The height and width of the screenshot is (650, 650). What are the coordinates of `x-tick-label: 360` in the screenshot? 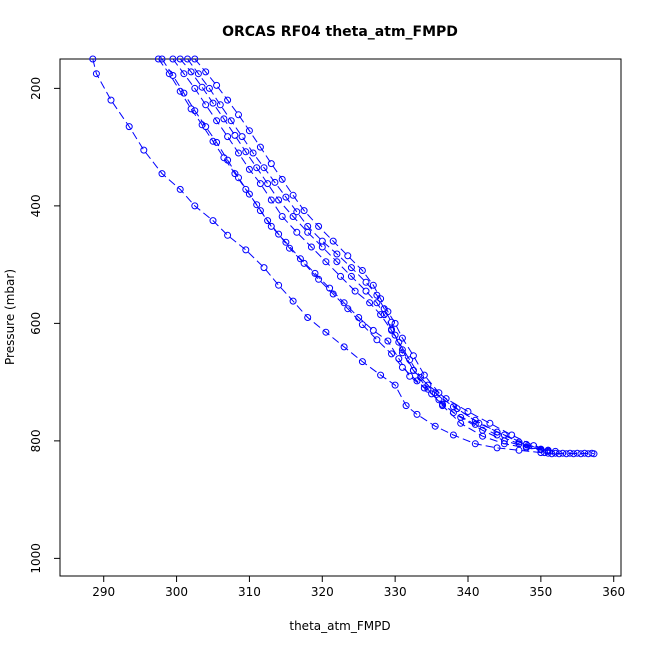 It's located at (613, 592).